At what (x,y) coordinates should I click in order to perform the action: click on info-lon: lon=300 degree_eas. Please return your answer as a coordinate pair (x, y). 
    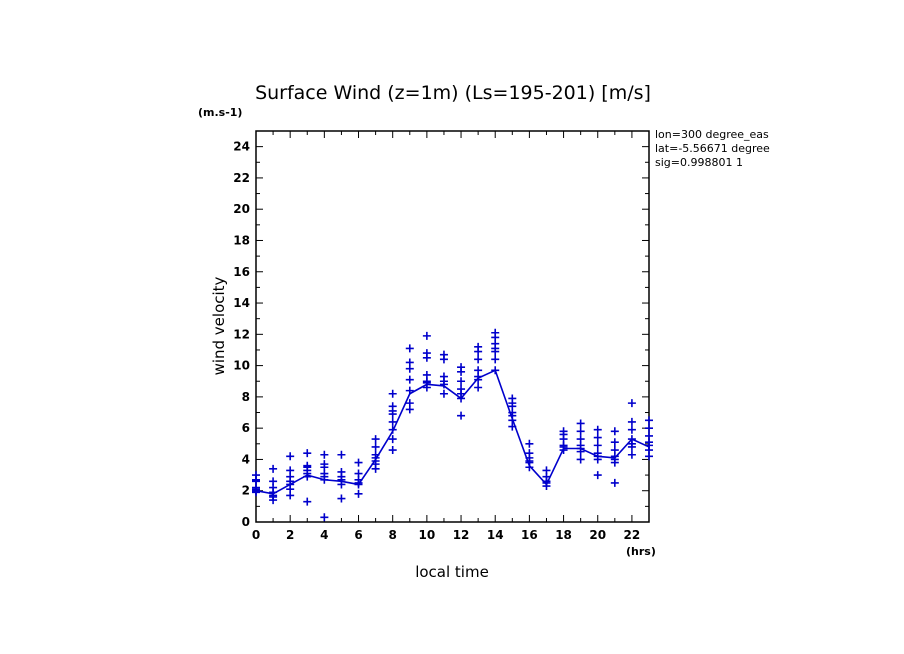
    Looking at the image, I should click on (712, 134).